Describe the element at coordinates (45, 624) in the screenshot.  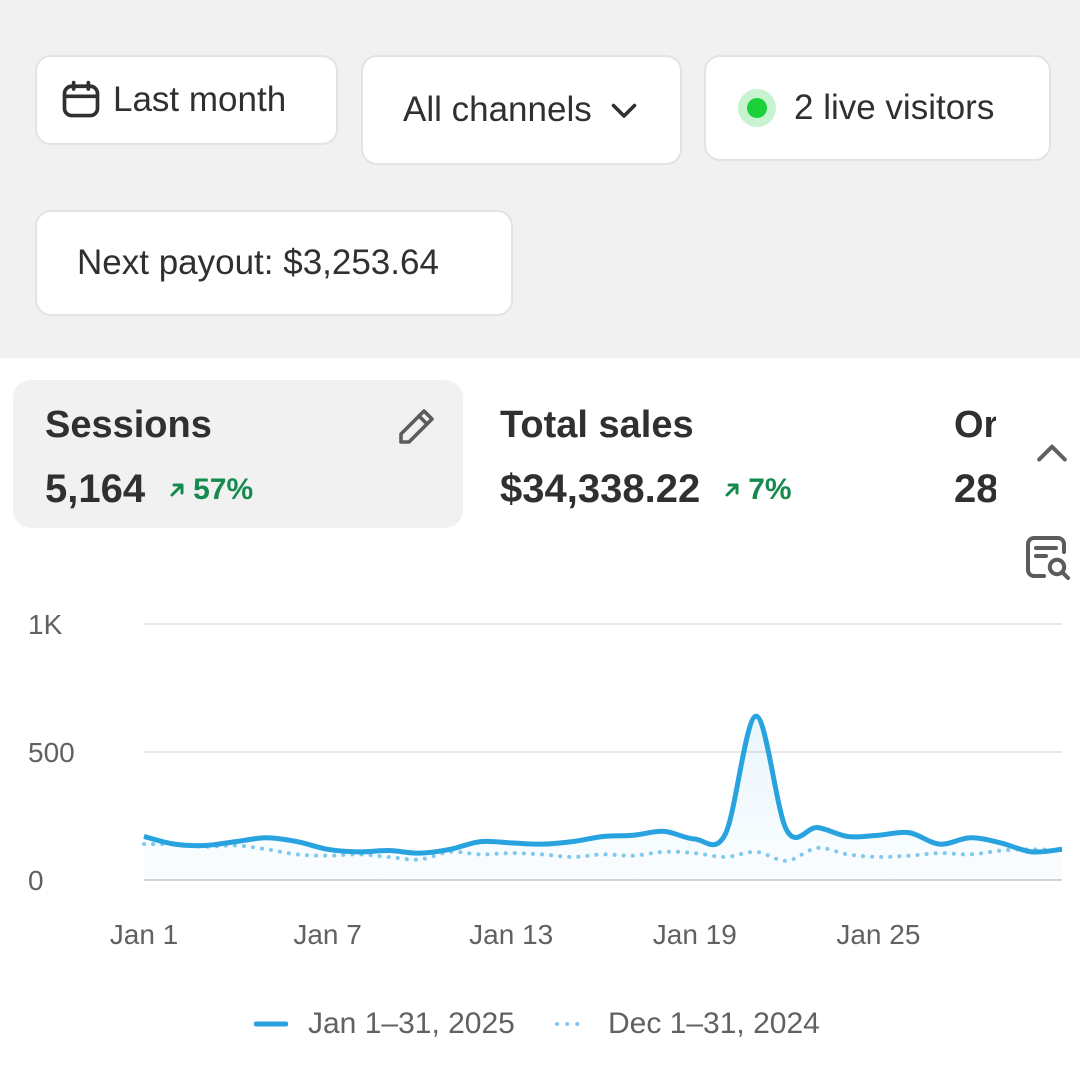
I see `y-tick-label: 1K` at that location.